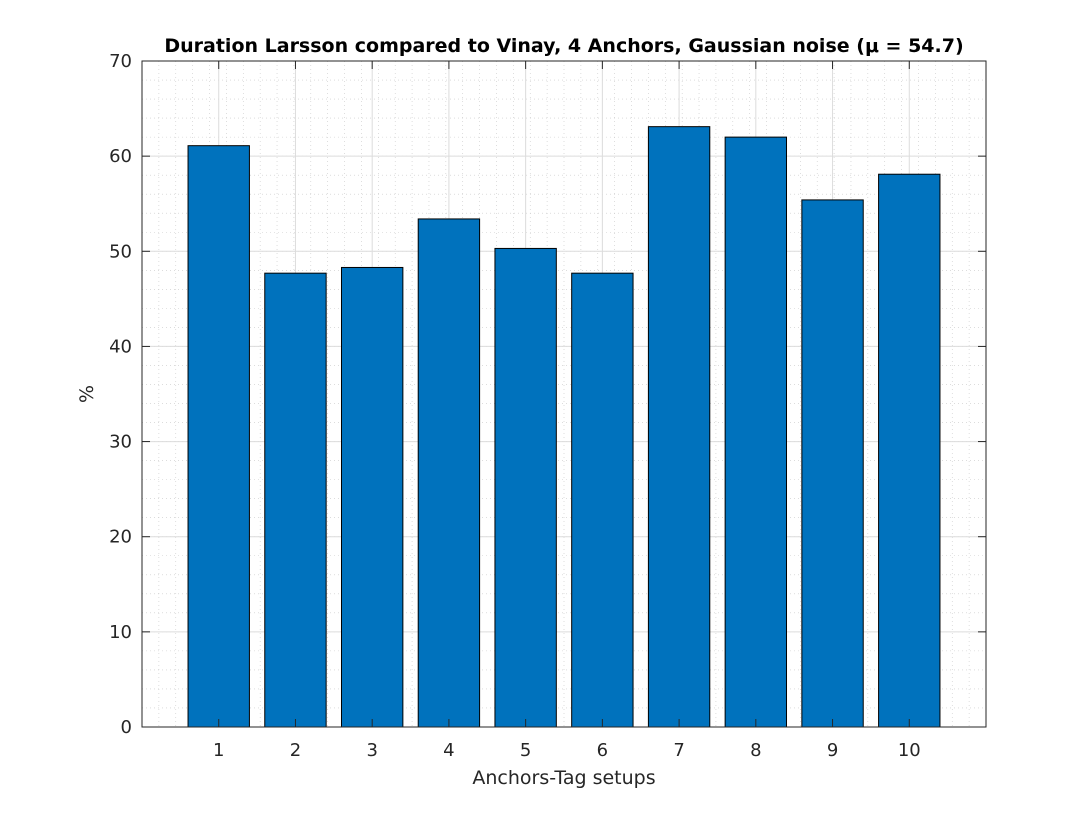 This screenshot has width=1091, height=822. Describe the element at coordinates (120, 346) in the screenshot. I see `y-tick-label: 40` at that location.